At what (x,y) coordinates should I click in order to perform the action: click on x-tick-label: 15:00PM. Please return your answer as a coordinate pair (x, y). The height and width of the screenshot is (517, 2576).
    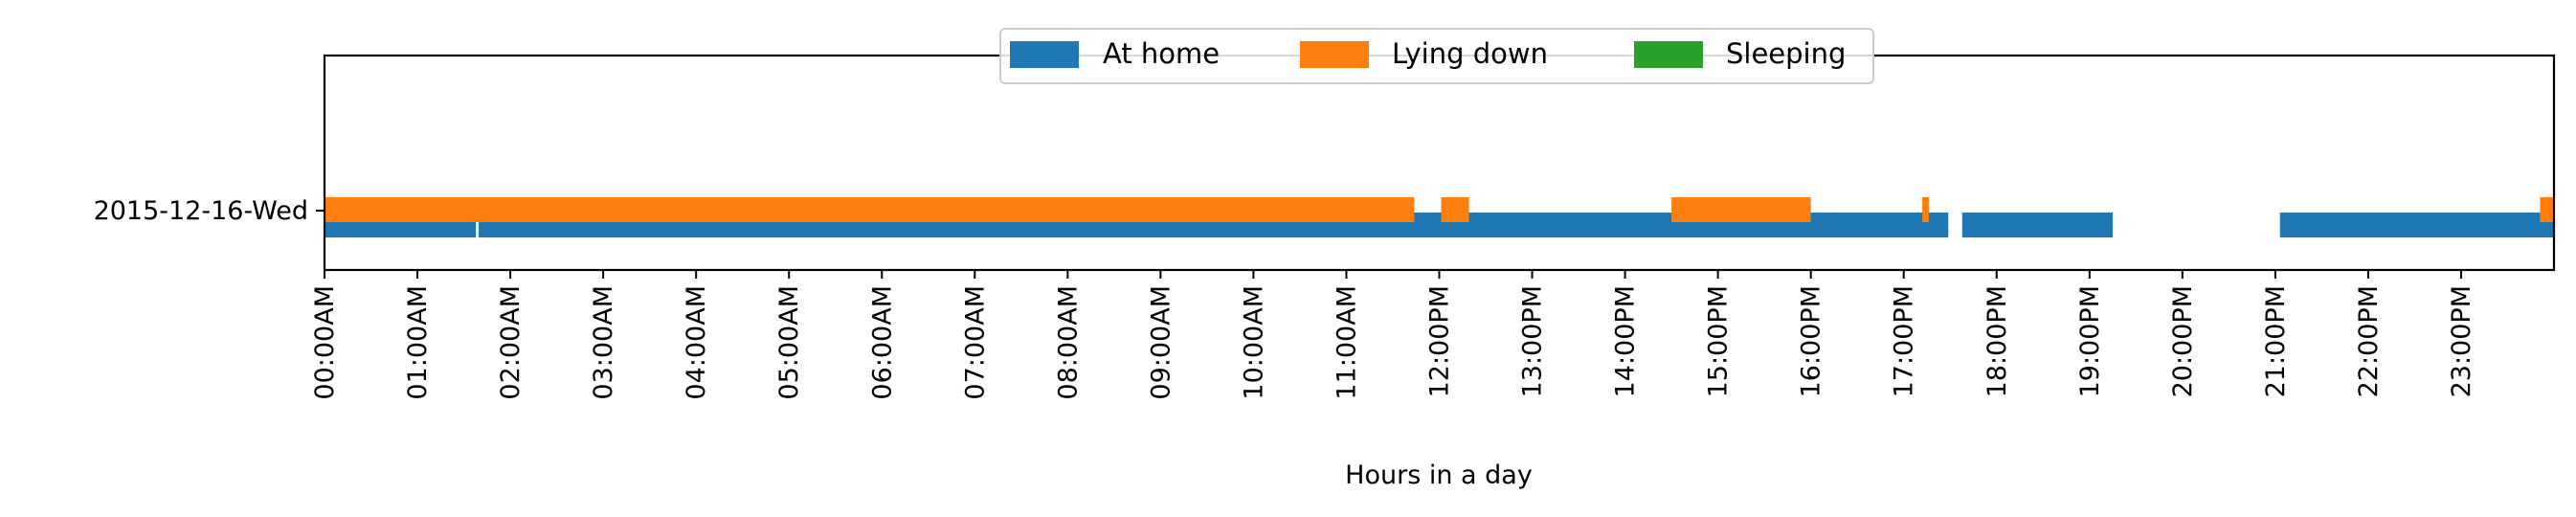
    Looking at the image, I should click on (1719, 341).